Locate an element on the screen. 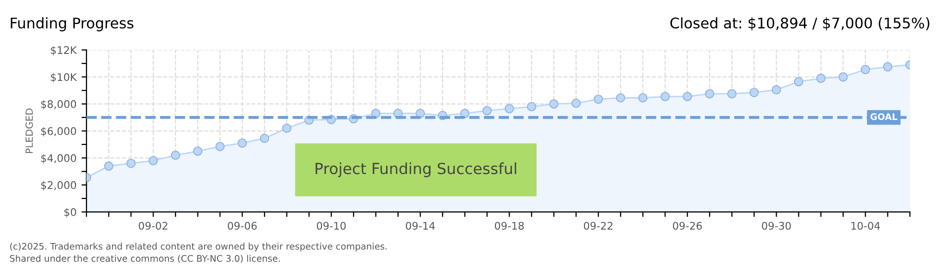  x-tick-label: 10-04 is located at coordinates (865, 226).